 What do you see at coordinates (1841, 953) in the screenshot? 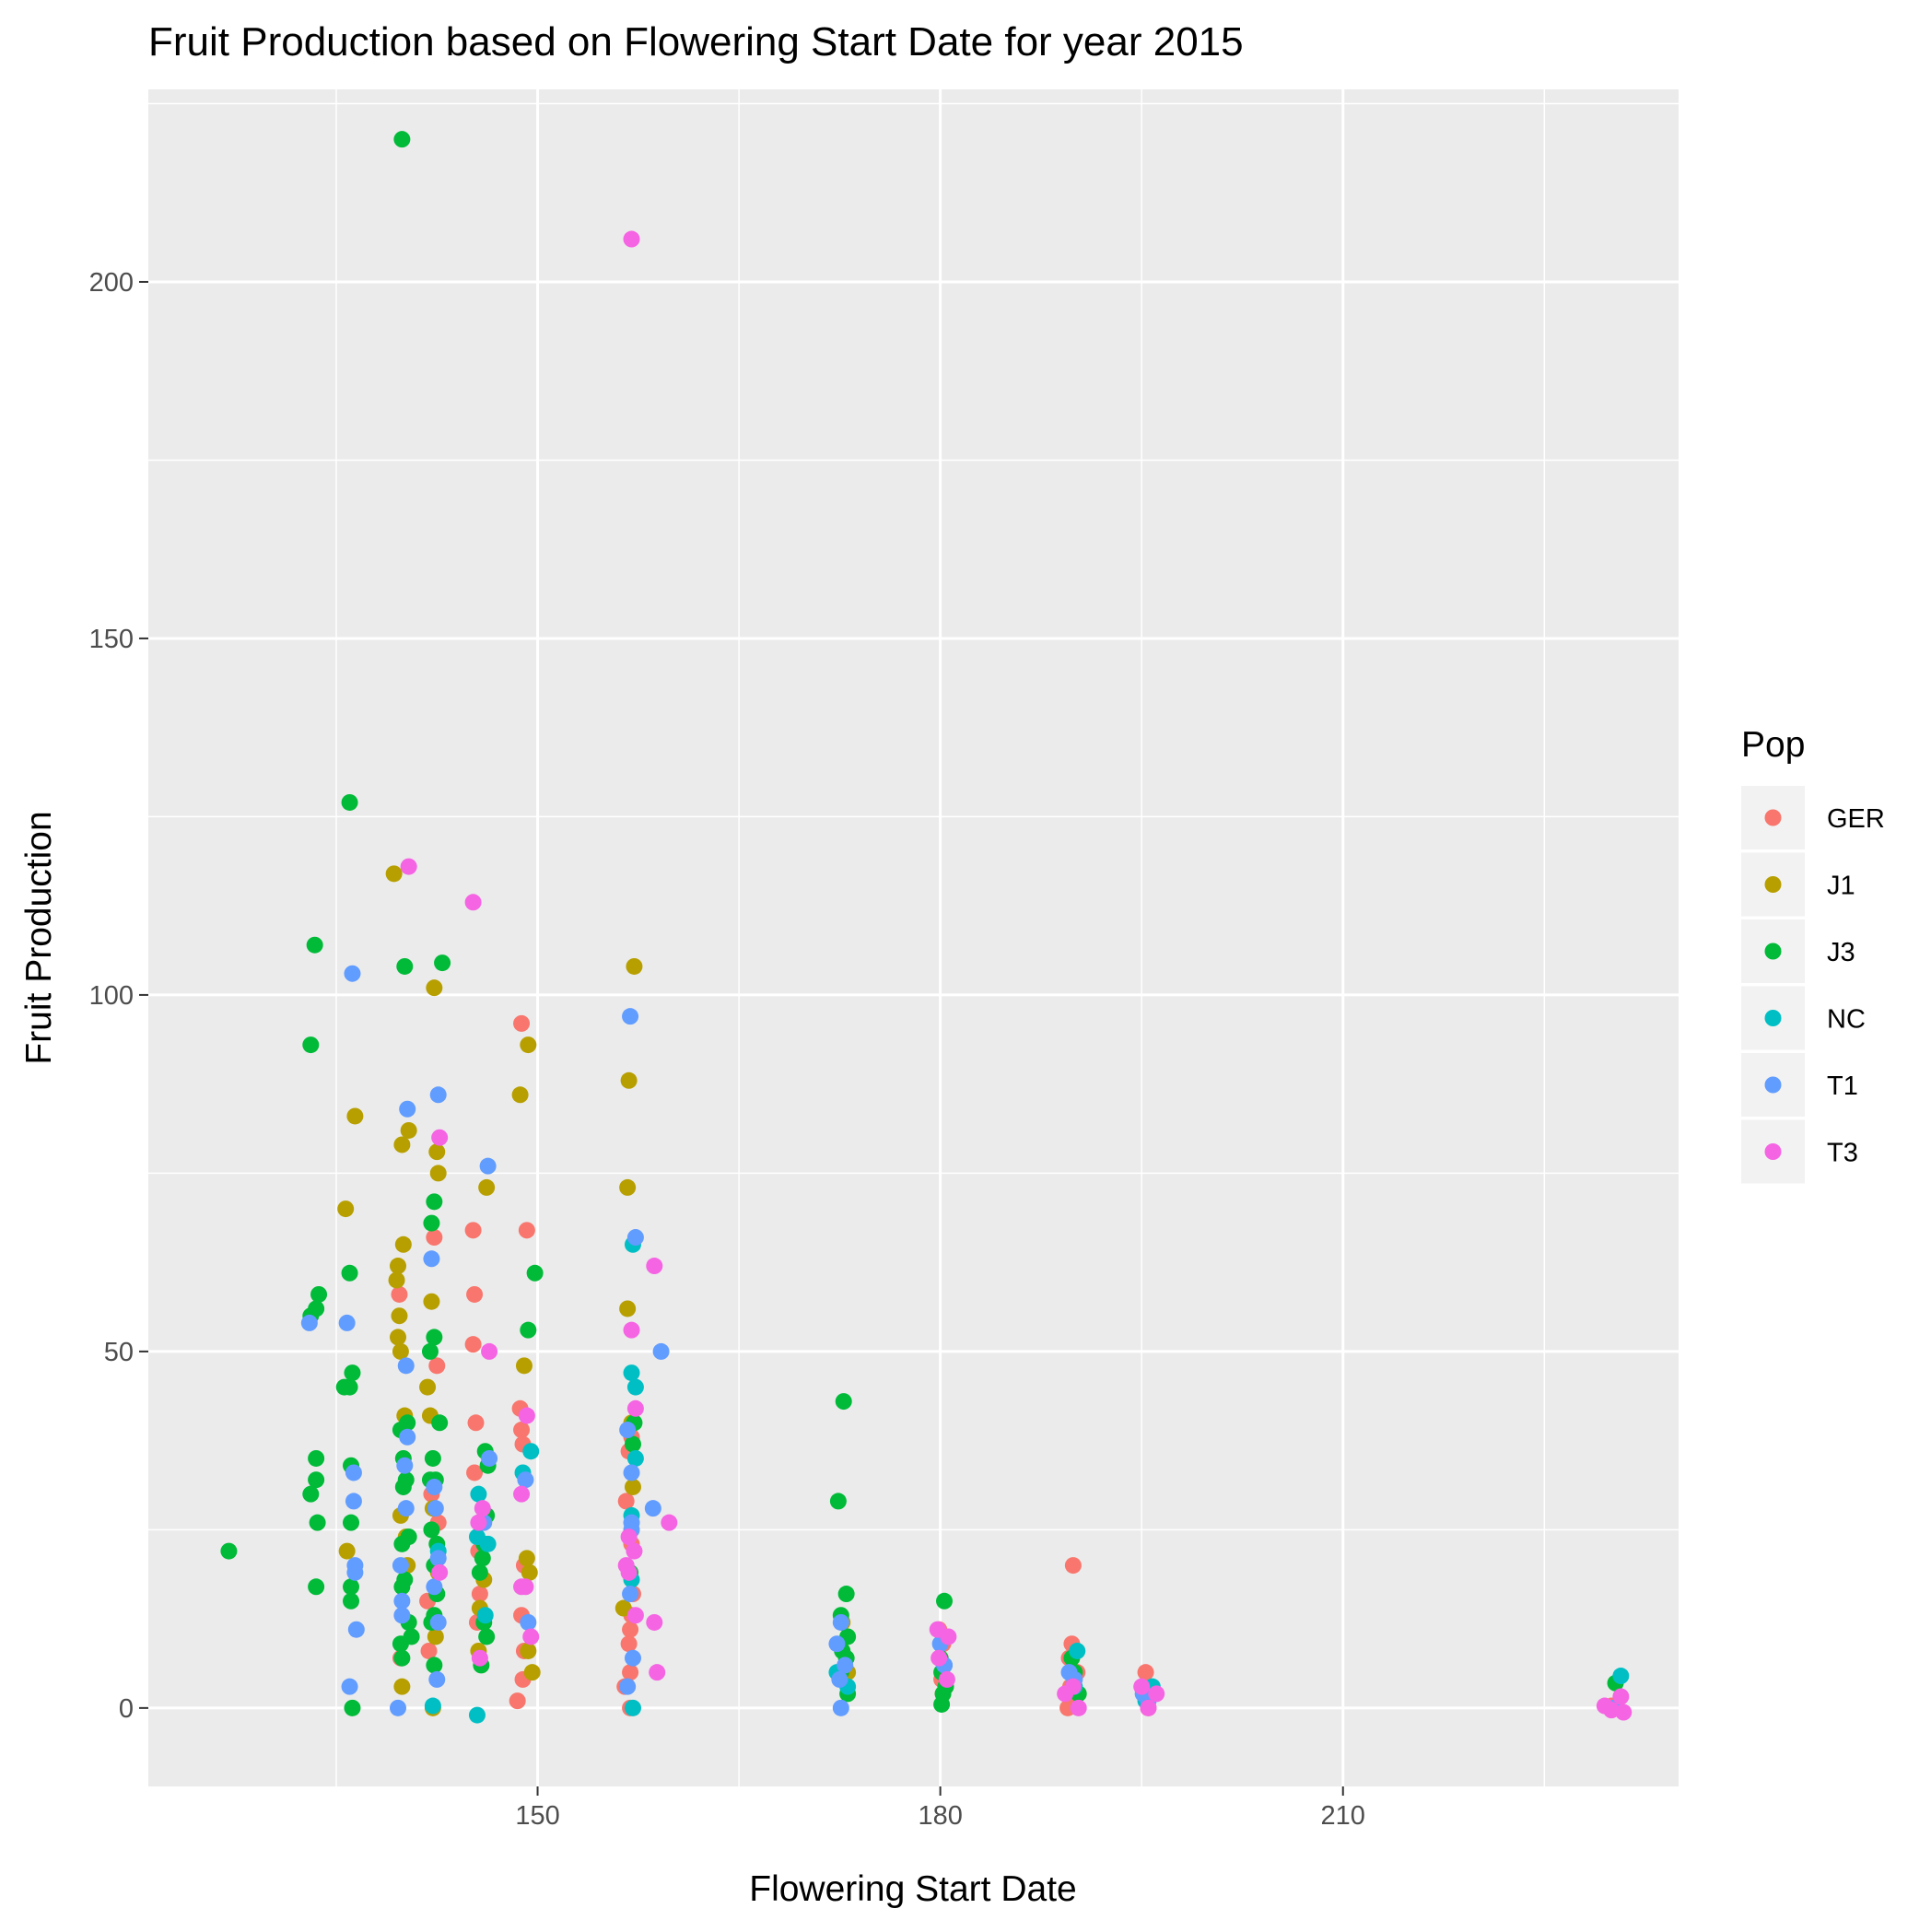
I see `legend-label-j3: J3` at bounding box center [1841, 953].